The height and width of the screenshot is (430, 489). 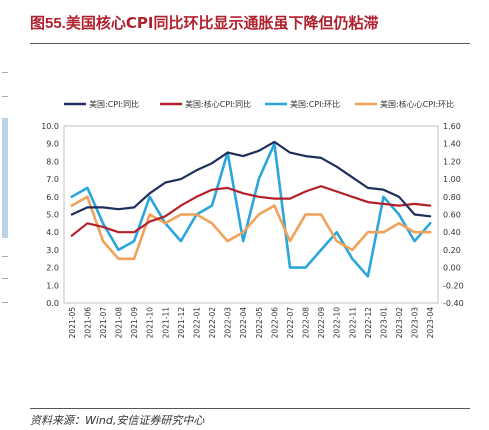 I want to click on x-axis-tick-label: 2023-02, so click(x=399, y=323).